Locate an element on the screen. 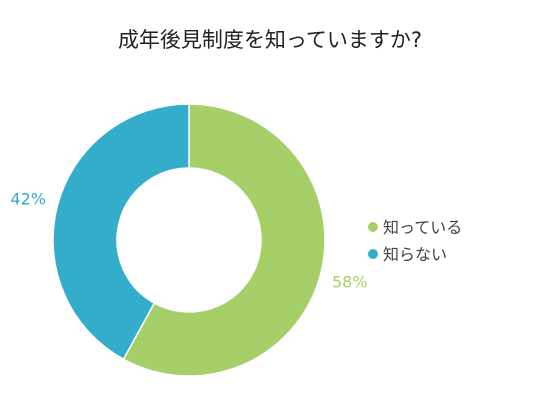 Image resolution: width=540 pixels, height=400 pixels. chart-title: 成年後見制度を知っていますか? is located at coordinates (270, 40).